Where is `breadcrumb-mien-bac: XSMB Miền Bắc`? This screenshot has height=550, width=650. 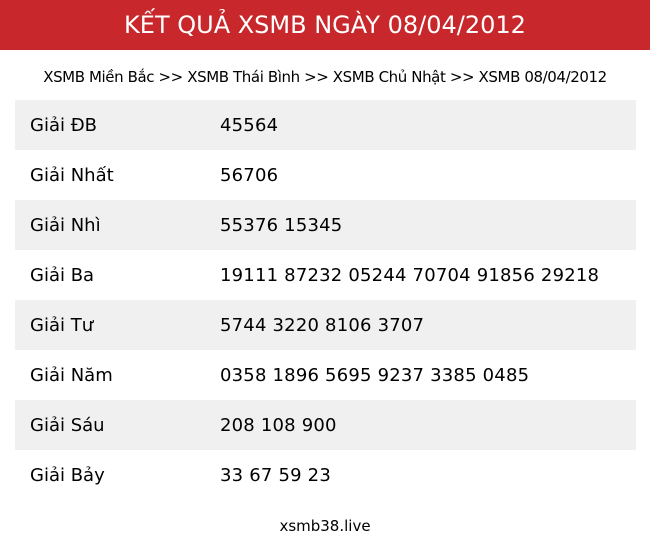 breadcrumb-mien-bac: XSMB Miền Bắc is located at coordinates (99, 77).